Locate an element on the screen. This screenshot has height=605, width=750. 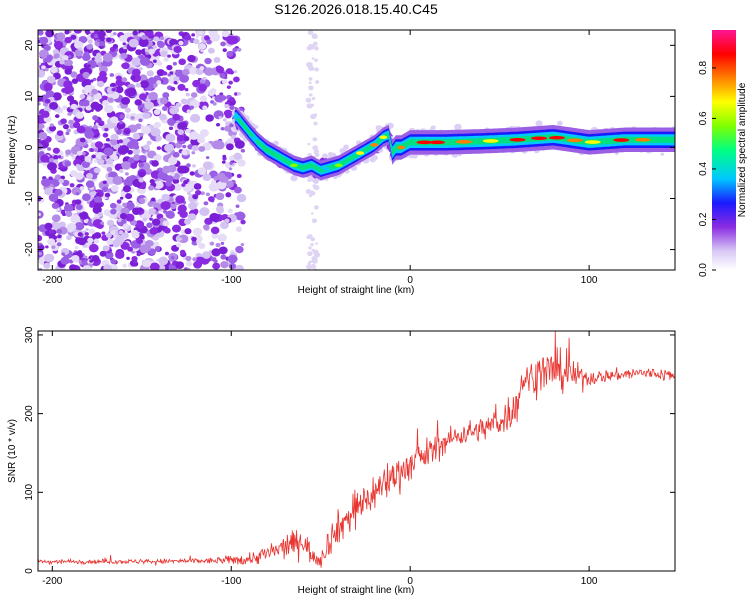
colorbar-ticks: 0.0 0.2 0.4 0.6 0.8 is located at coordinates (707, 169).